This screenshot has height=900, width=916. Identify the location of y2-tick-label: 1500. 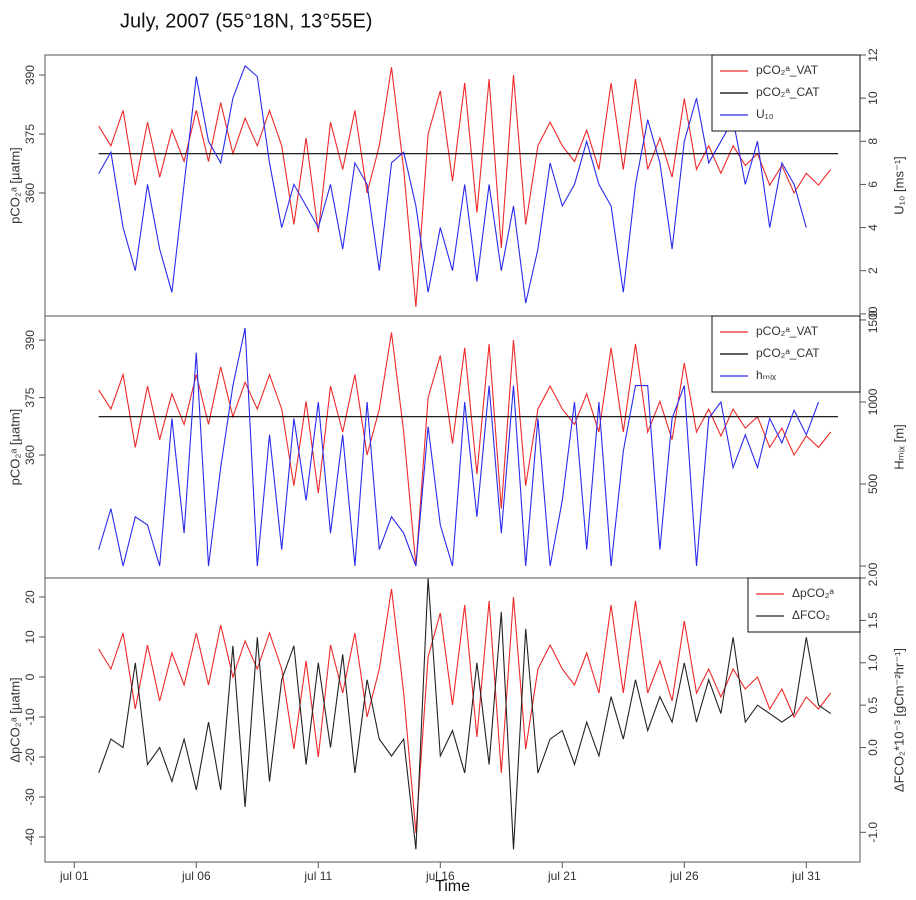
(873, 319).